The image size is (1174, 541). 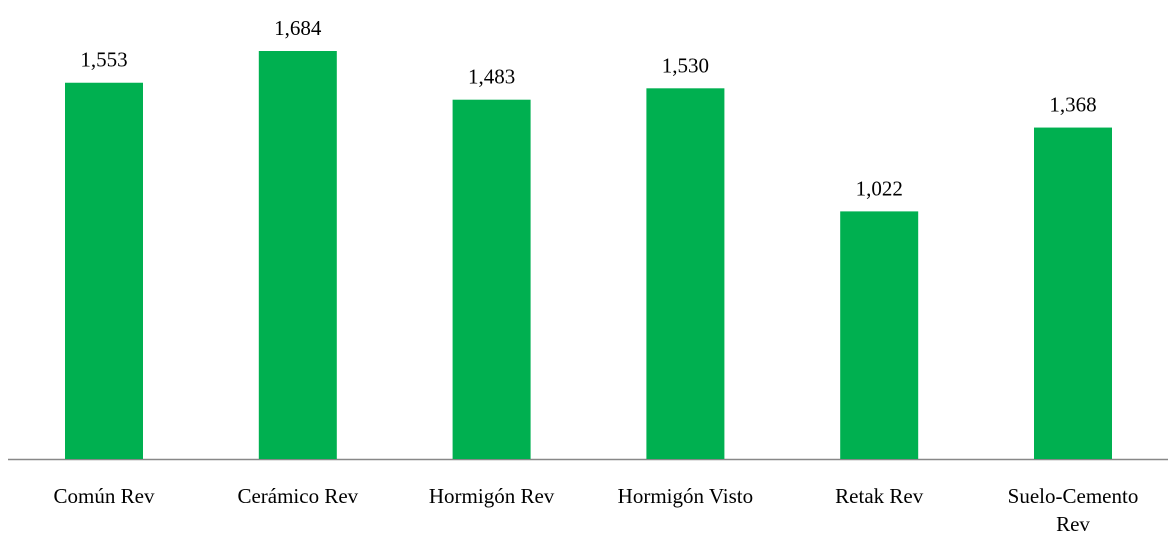 What do you see at coordinates (879, 188) in the screenshot?
I see `data-label: 1,022` at bounding box center [879, 188].